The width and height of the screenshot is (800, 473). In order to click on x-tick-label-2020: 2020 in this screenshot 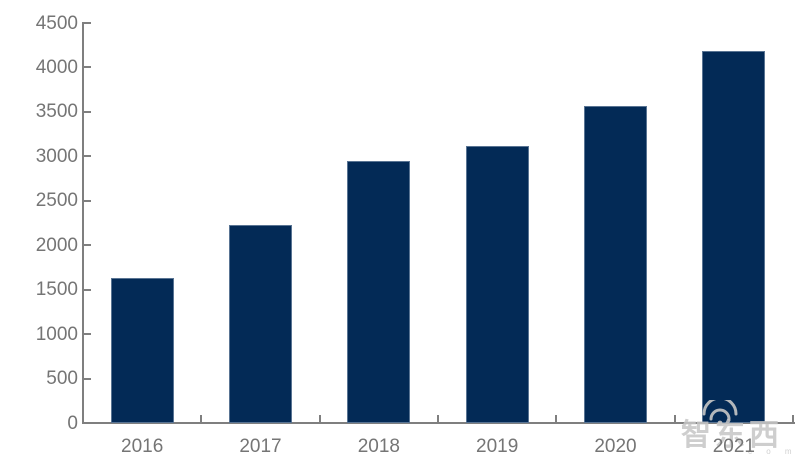, I will do `click(615, 446)`.